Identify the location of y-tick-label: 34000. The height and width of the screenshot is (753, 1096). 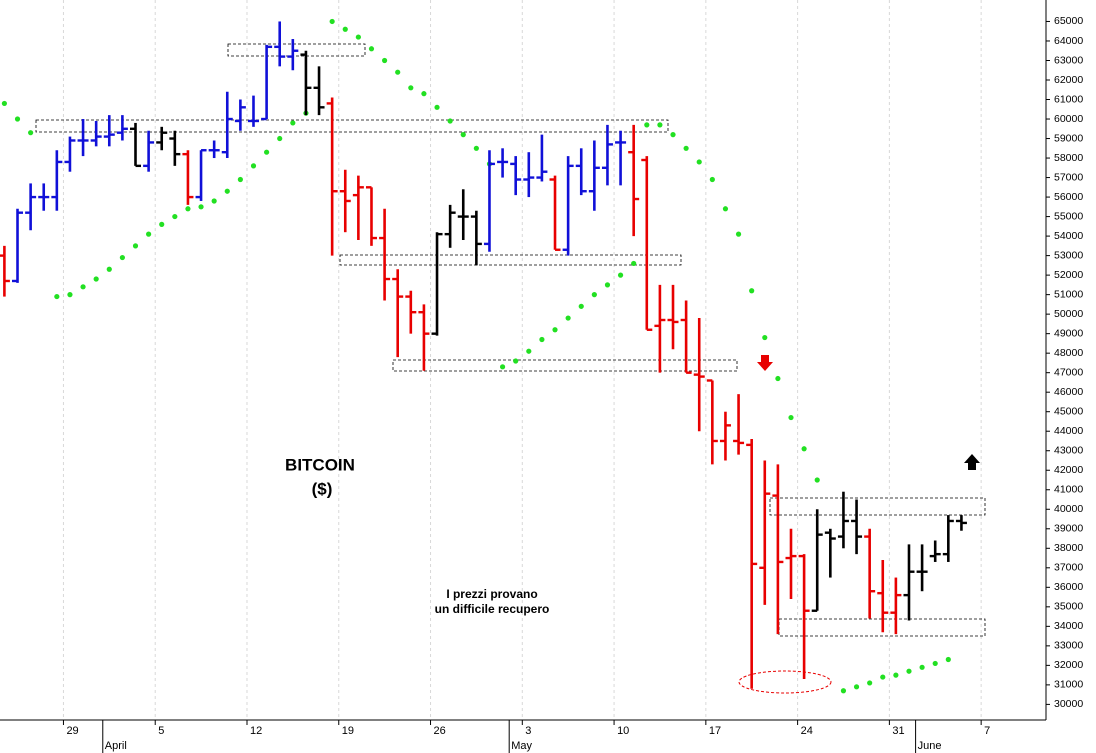
(1068, 626).